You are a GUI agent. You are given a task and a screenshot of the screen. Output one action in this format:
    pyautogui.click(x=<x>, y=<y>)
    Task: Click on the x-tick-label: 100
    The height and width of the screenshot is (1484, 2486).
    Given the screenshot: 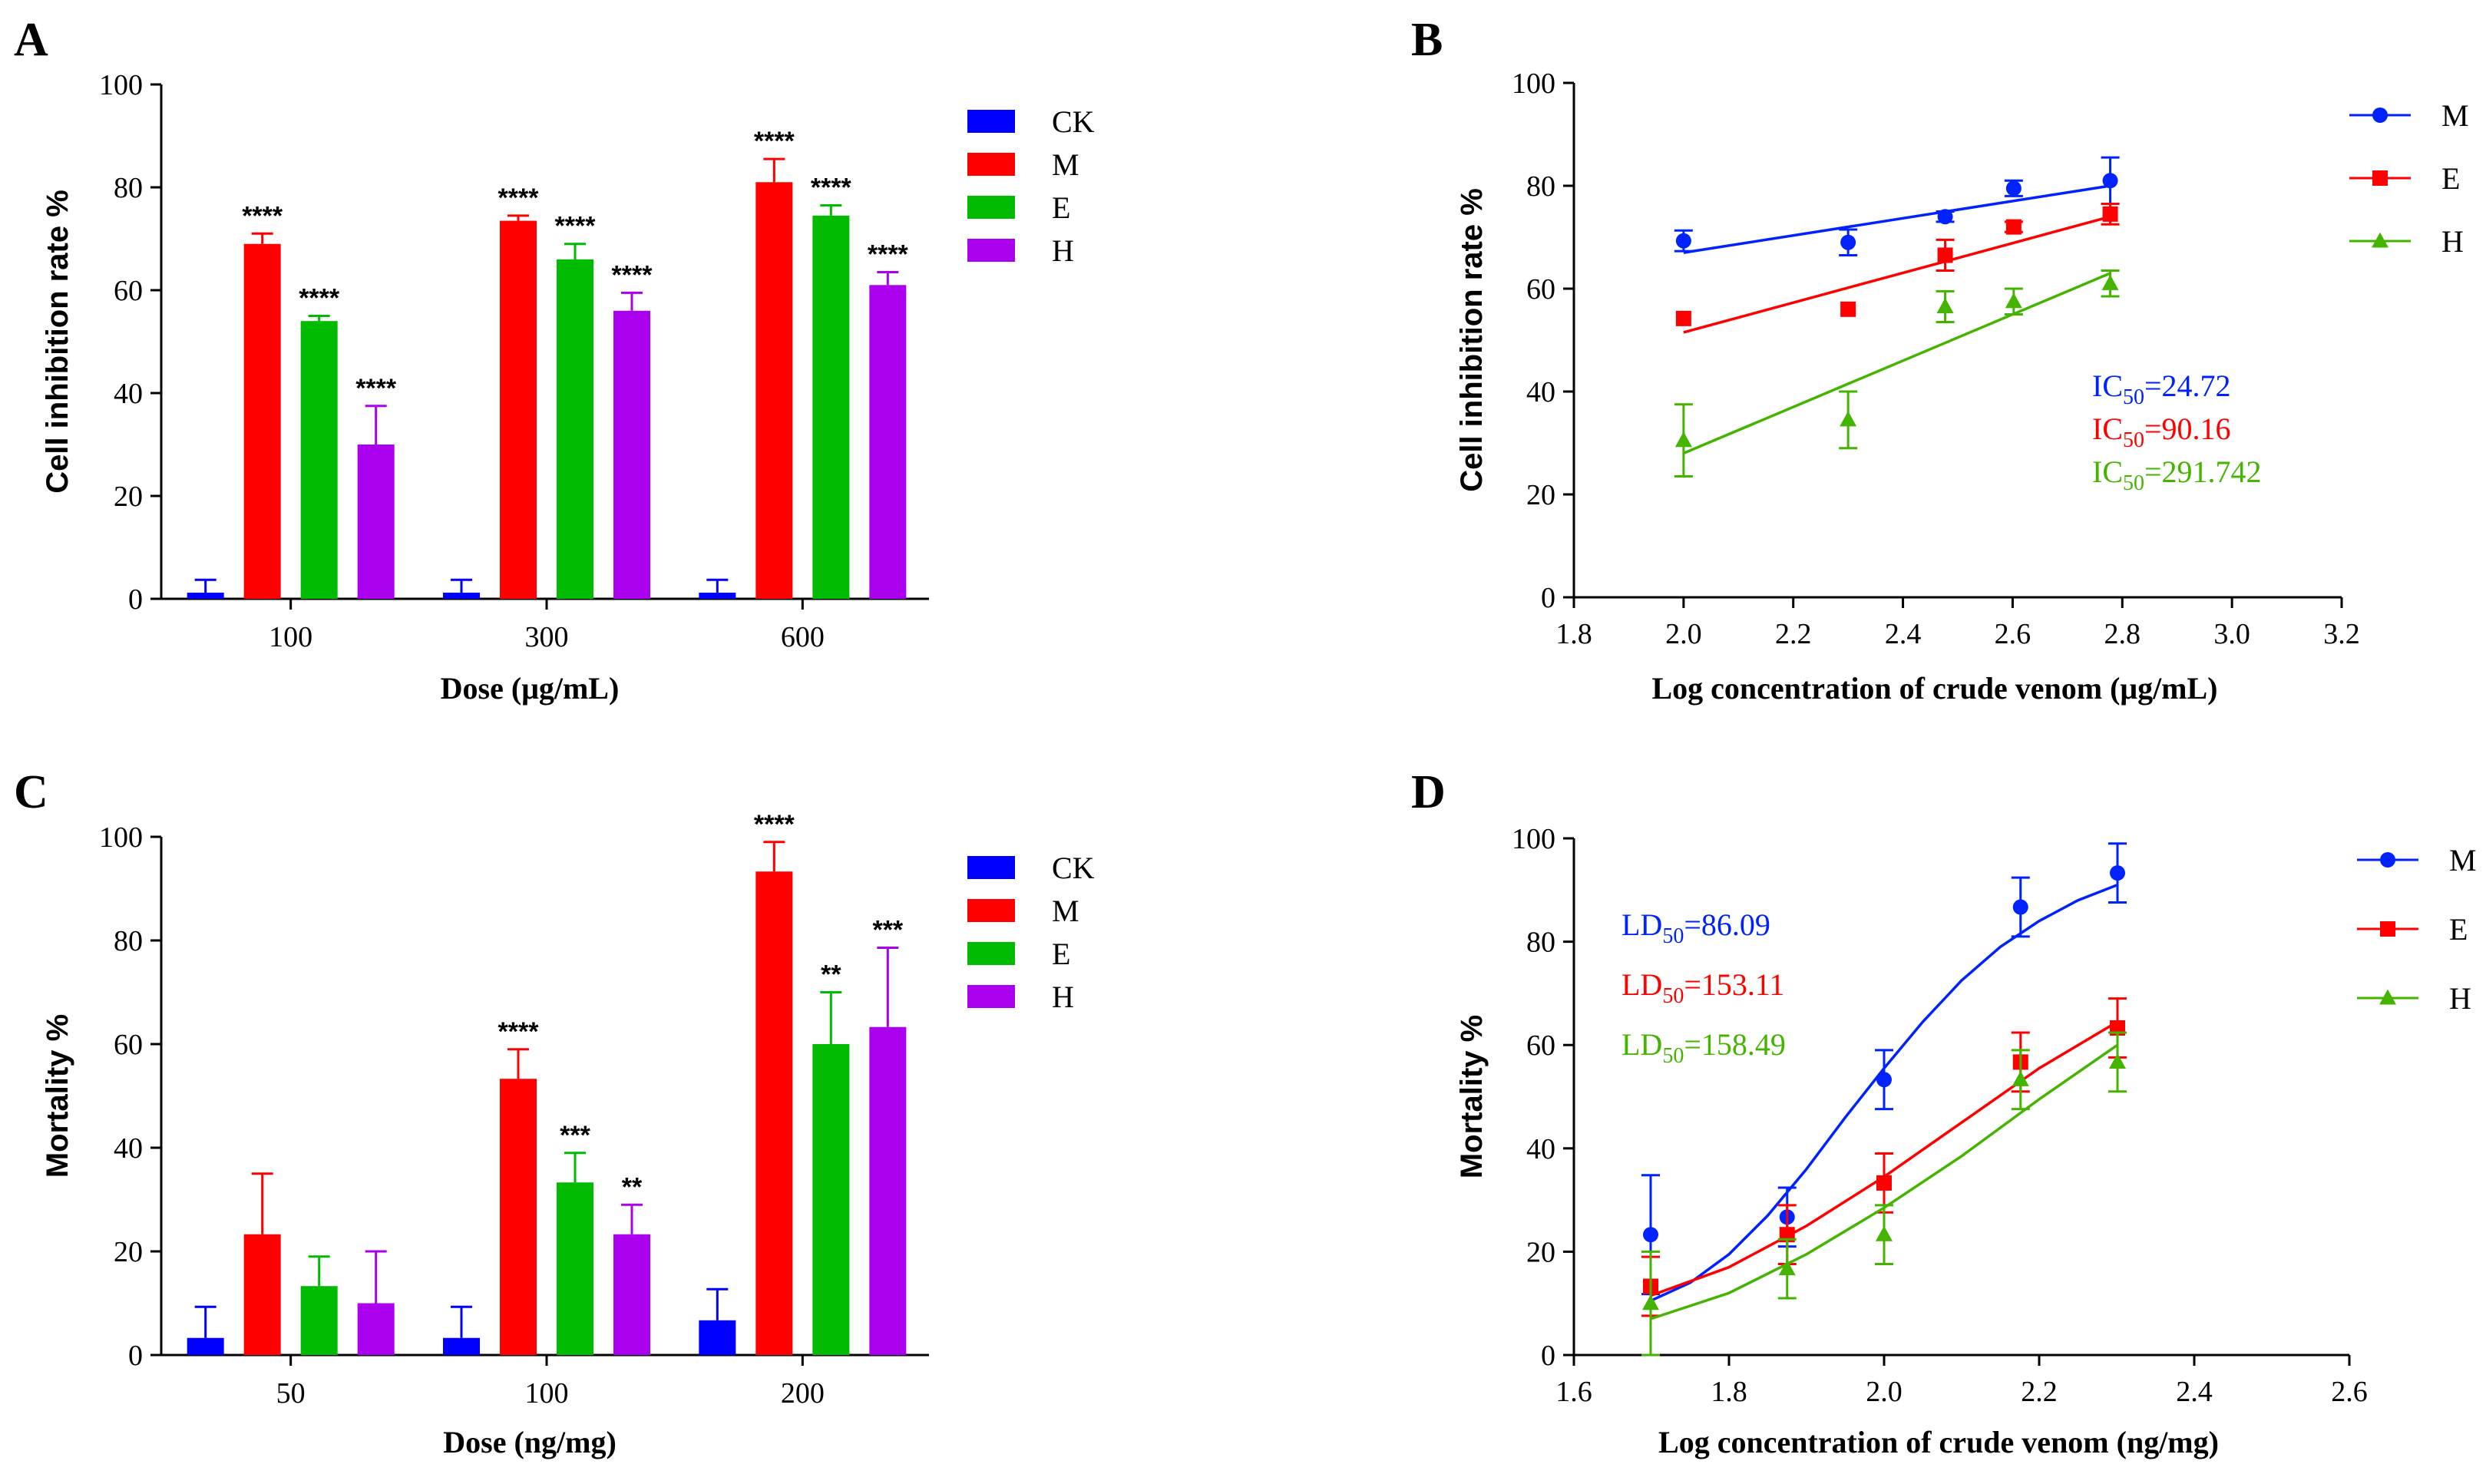 What is the action you would take?
    pyautogui.click(x=290, y=637)
    